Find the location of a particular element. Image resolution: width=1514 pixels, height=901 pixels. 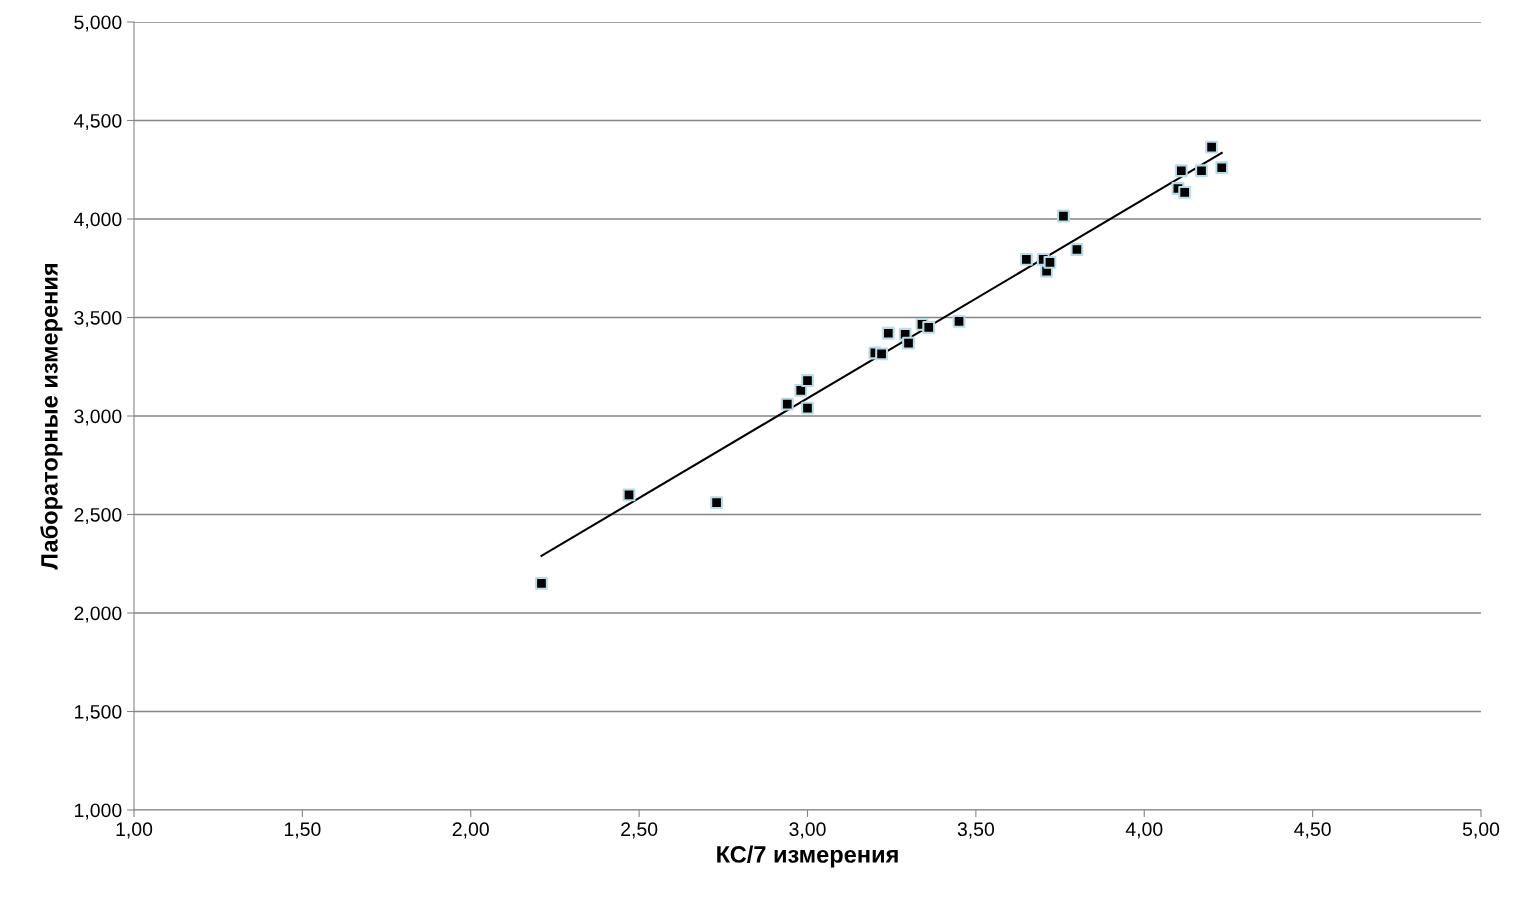

x-tick-label: 4,50 is located at coordinates (1312, 830).